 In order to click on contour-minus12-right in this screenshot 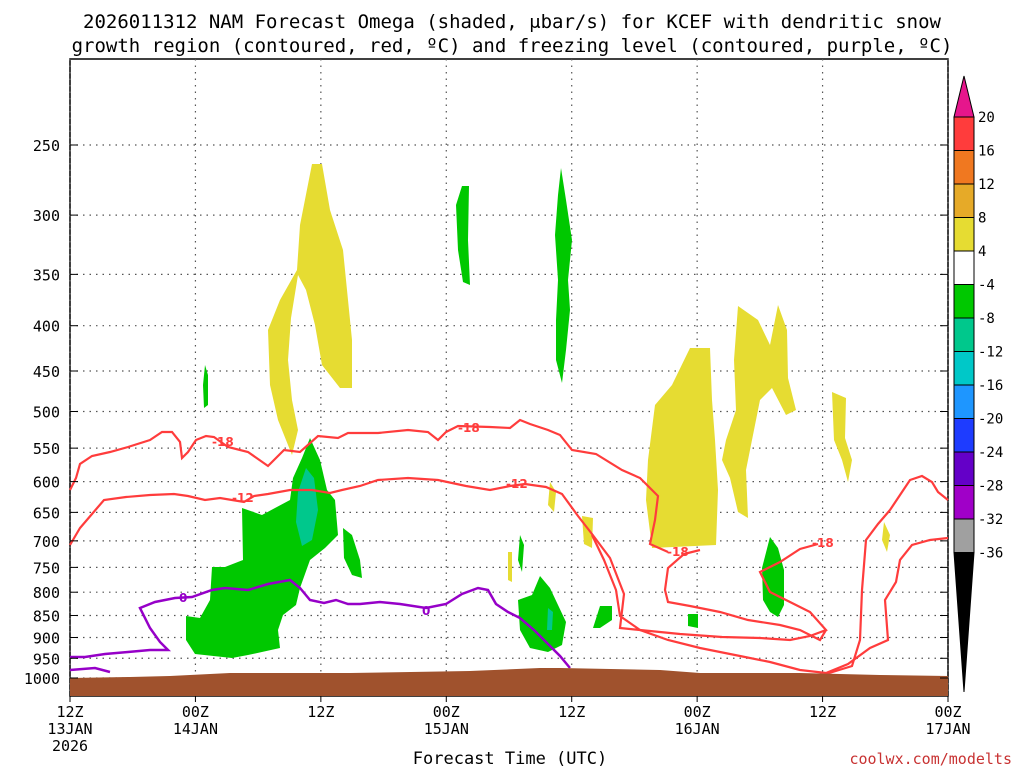, I will do `click(887, 575)`.